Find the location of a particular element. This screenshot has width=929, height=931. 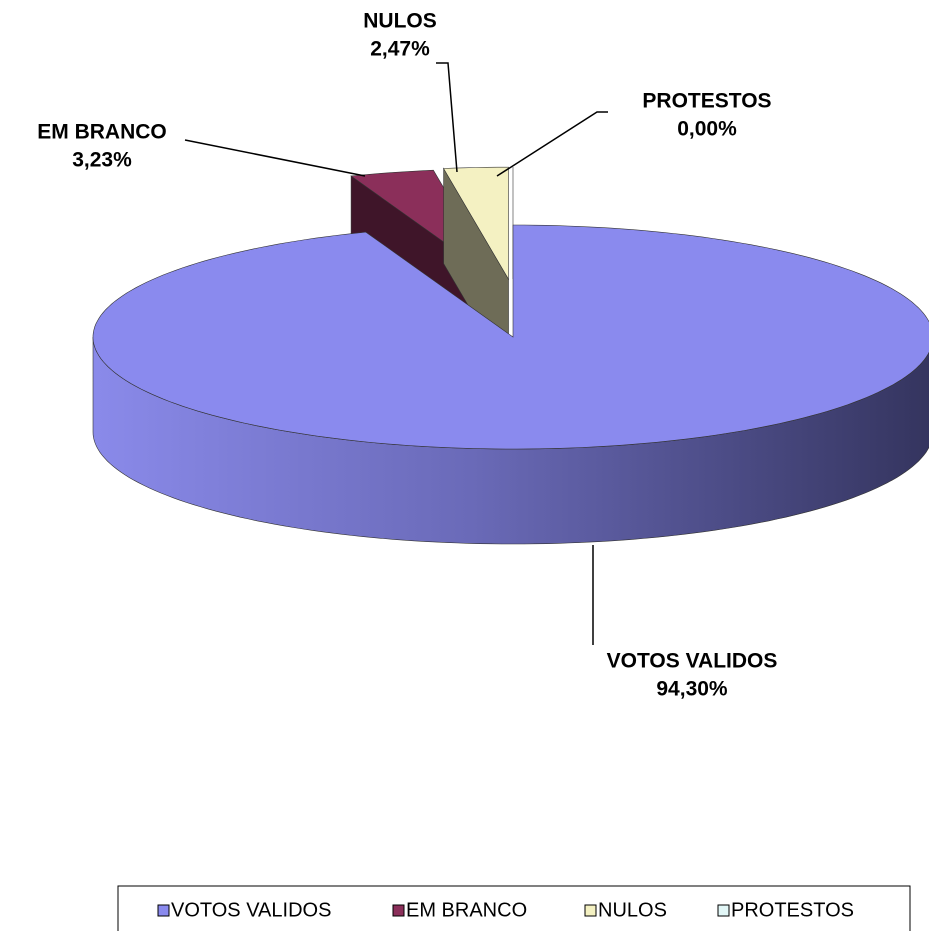

data-label-name: VOTOS VALIDOS is located at coordinates (692, 661).